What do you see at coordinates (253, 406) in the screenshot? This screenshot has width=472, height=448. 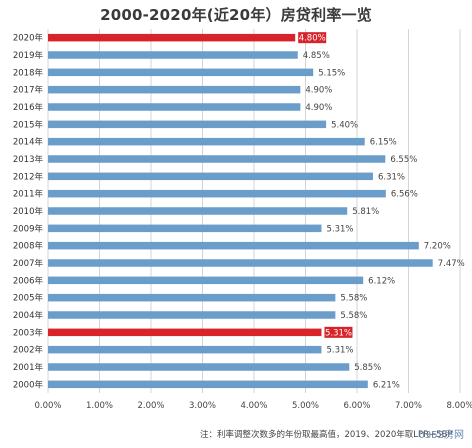 I see `x-tick-label: 4.00%` at bounding box center [253, 406].